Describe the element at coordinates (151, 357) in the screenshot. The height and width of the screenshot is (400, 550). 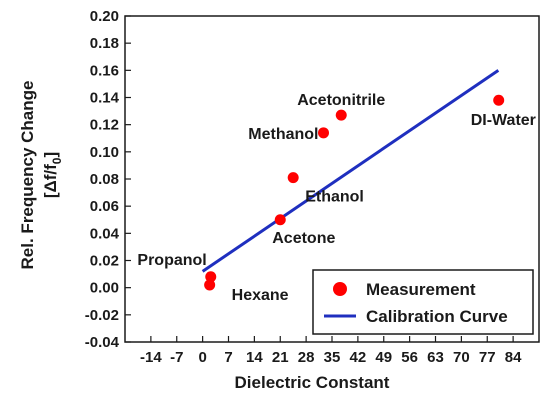
I see `x-tick-label: -14` at that location.